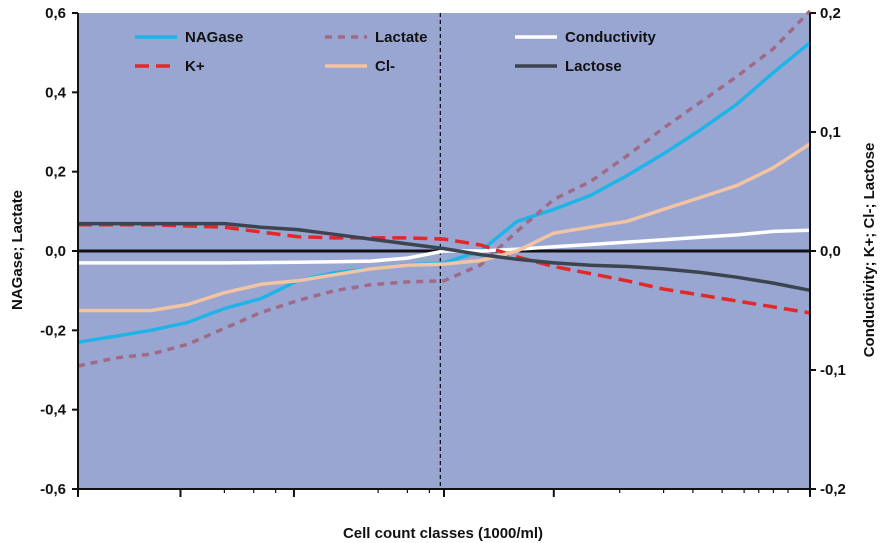  I want to click on x-axis-title: Cell count classes (1000/ml), so click(443, 533).